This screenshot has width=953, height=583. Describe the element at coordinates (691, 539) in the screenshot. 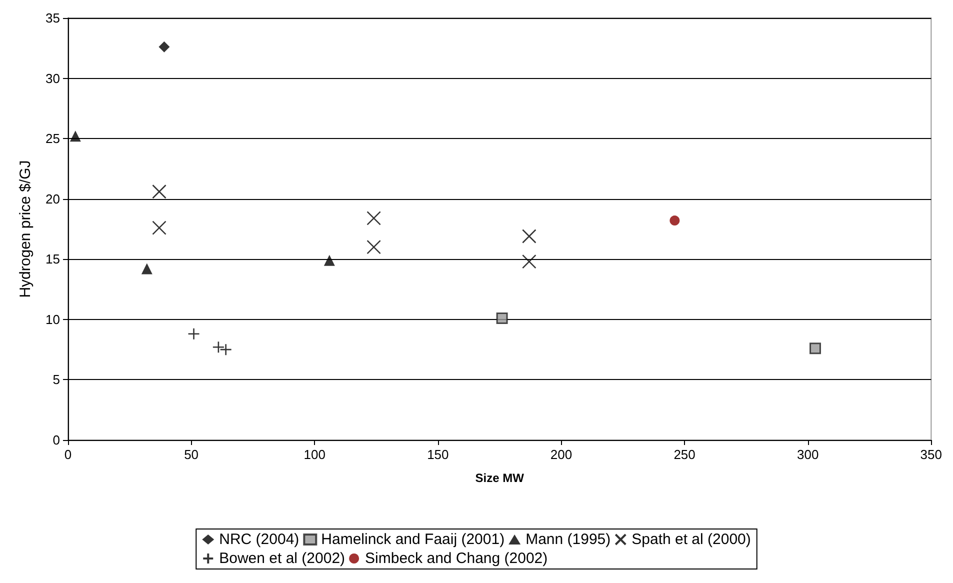

I see `legend-label: Spath et al (2000)` at that location.